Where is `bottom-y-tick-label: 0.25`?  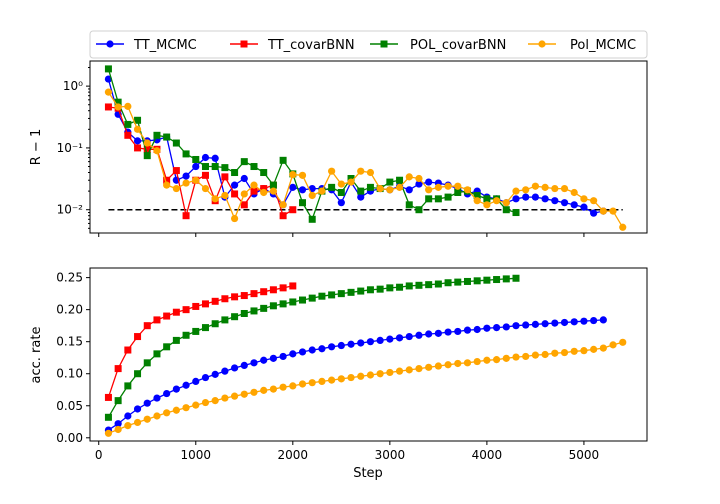 bottom-y-tick-label: 0.25 is located at coordinates (69, 278).